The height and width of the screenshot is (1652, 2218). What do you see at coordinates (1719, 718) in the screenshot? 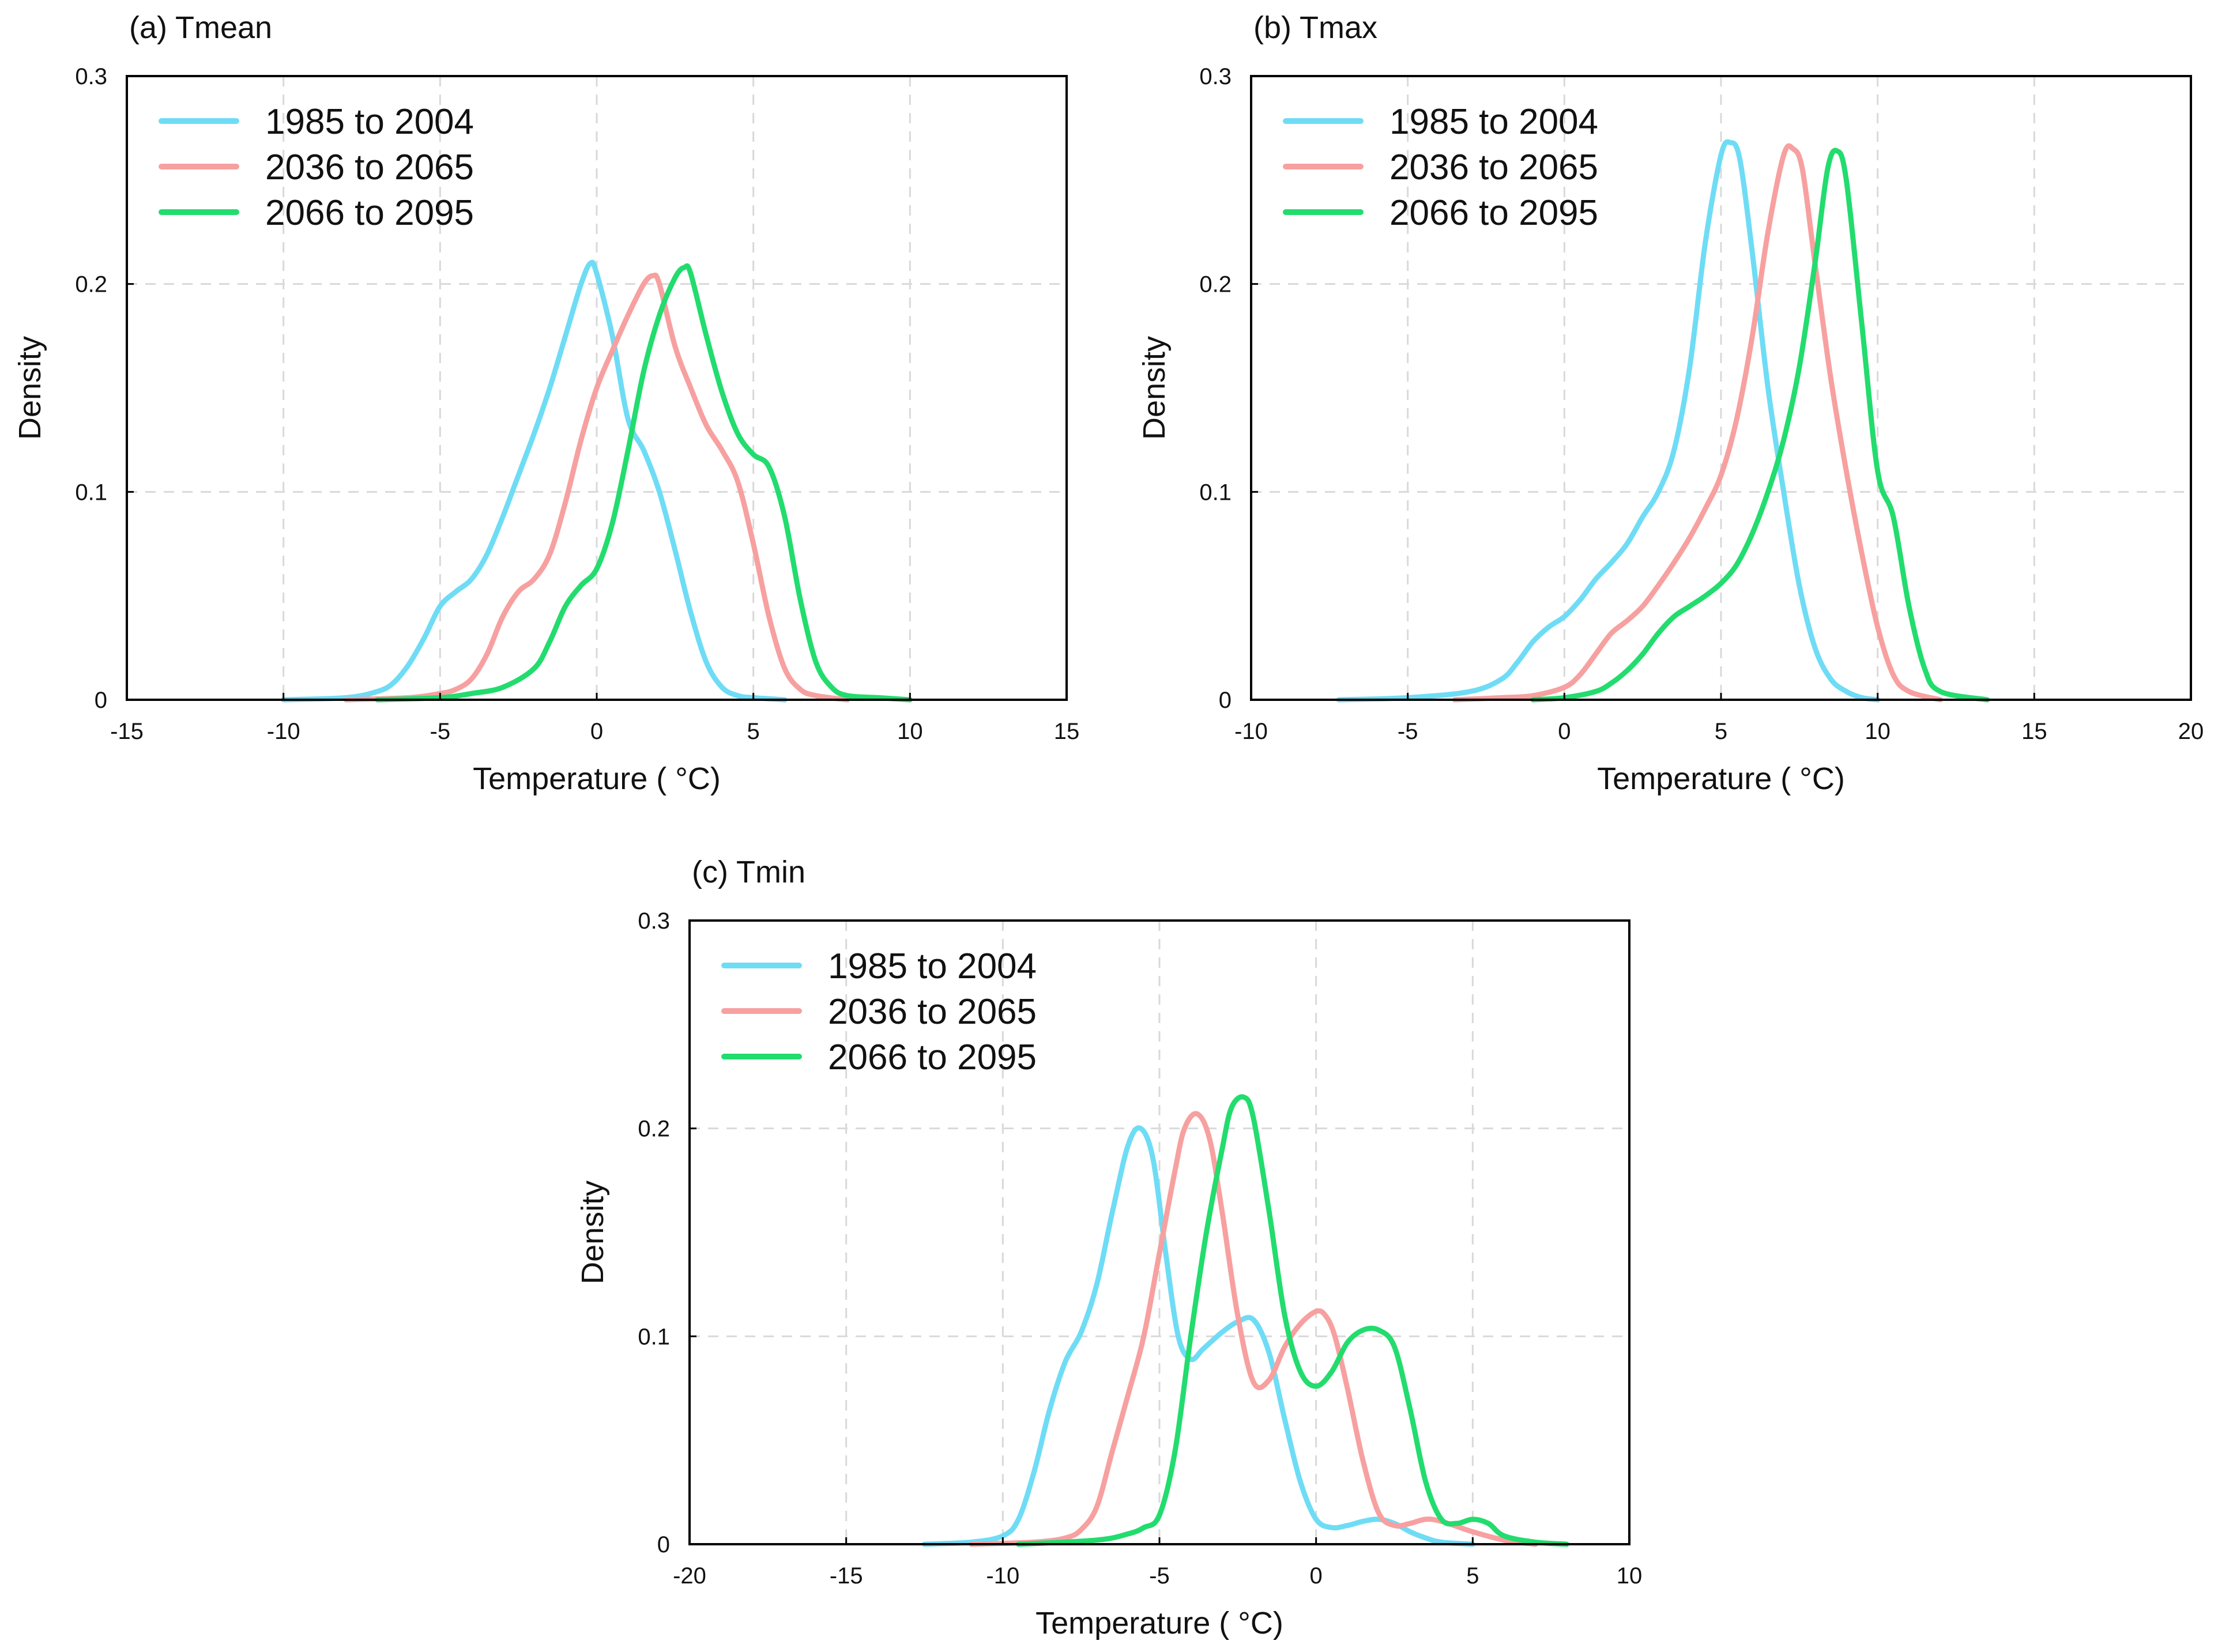
I see `x-axis: -10 -5 0 5 10 15 20` at bounding box center [1719, 718].